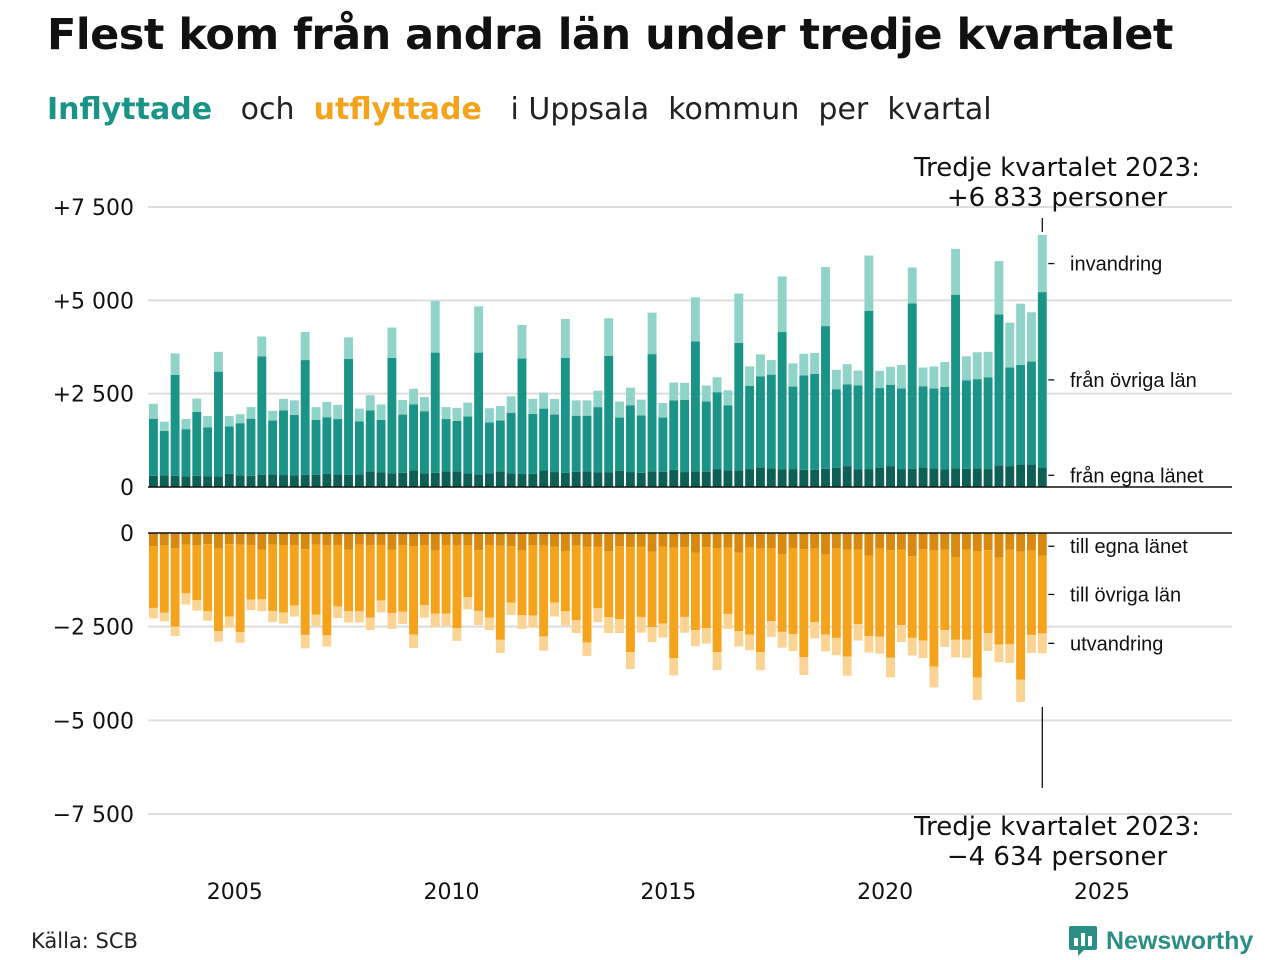 This screenshot has width=1280, height=960. Describe the element at coordinates (1129, 547) in the screenshot. I see `series-label-bottom: till egna länet` at that location.